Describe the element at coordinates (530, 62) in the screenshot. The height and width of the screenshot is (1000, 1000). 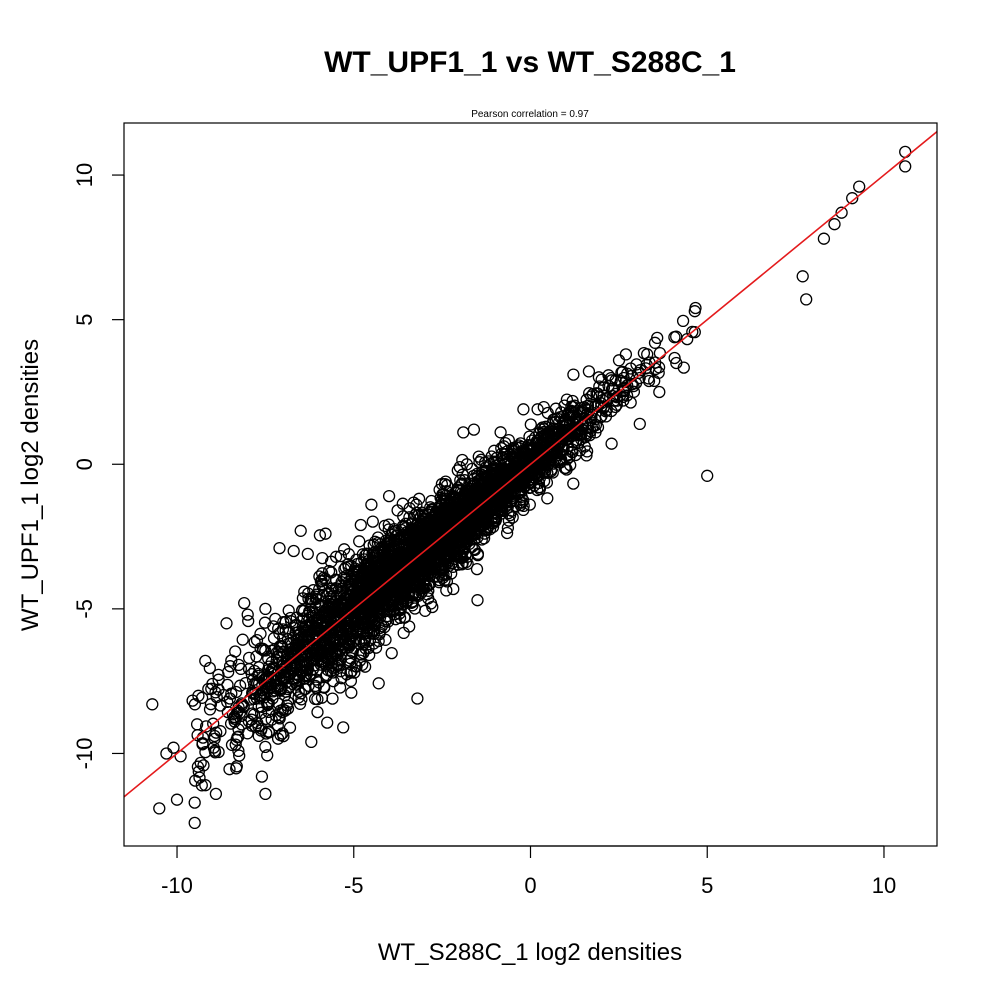
I see `chart-title: WT_UPF1_1 vs WT_S288C_1` at that location.